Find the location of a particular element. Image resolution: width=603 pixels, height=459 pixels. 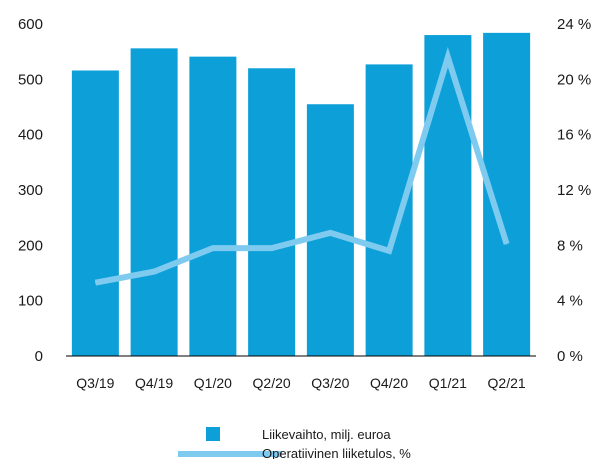

y-left-tick-label: 600 is located at coordinates (30, 24).